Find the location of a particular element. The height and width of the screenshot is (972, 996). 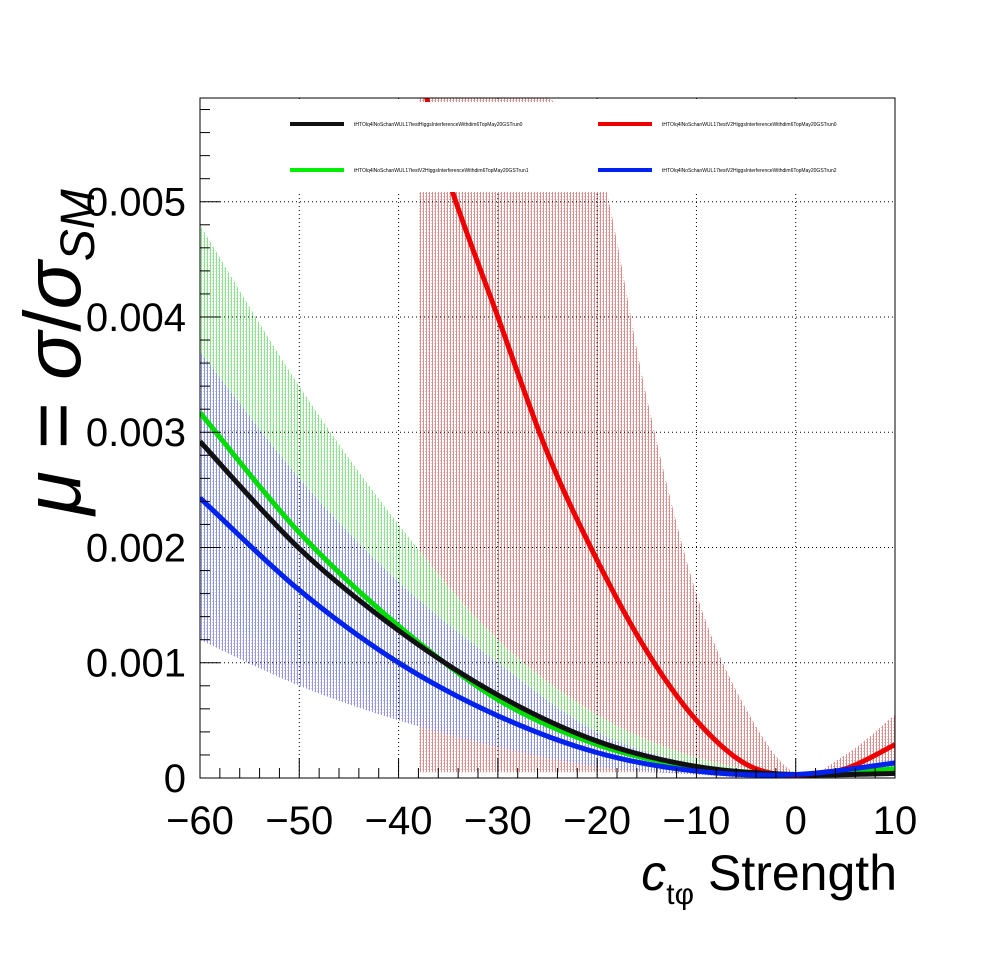

x-tick-label-0: −60 is located at coordinates (200, 821).